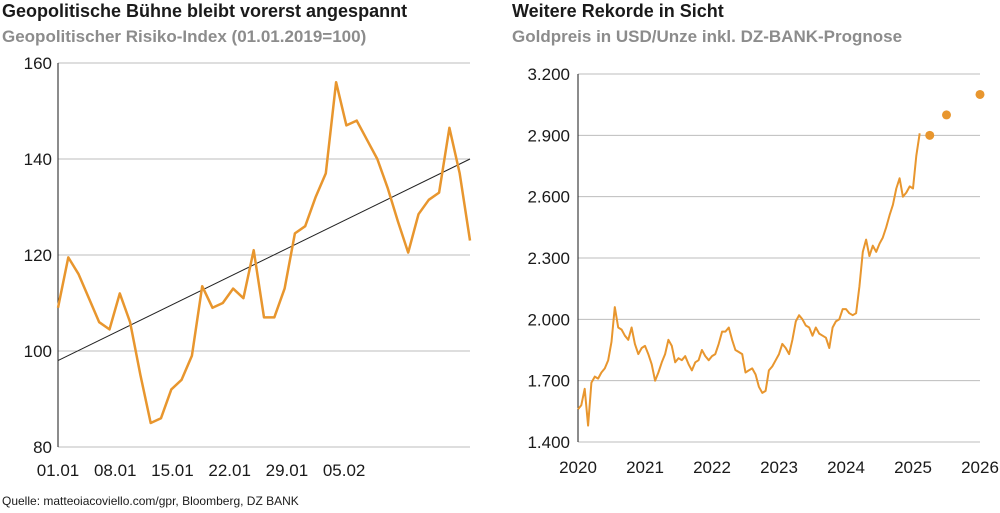 This screenshot has height=513, width=1000. I want to click on x-tick-label: 01.01, so click(58, 470).